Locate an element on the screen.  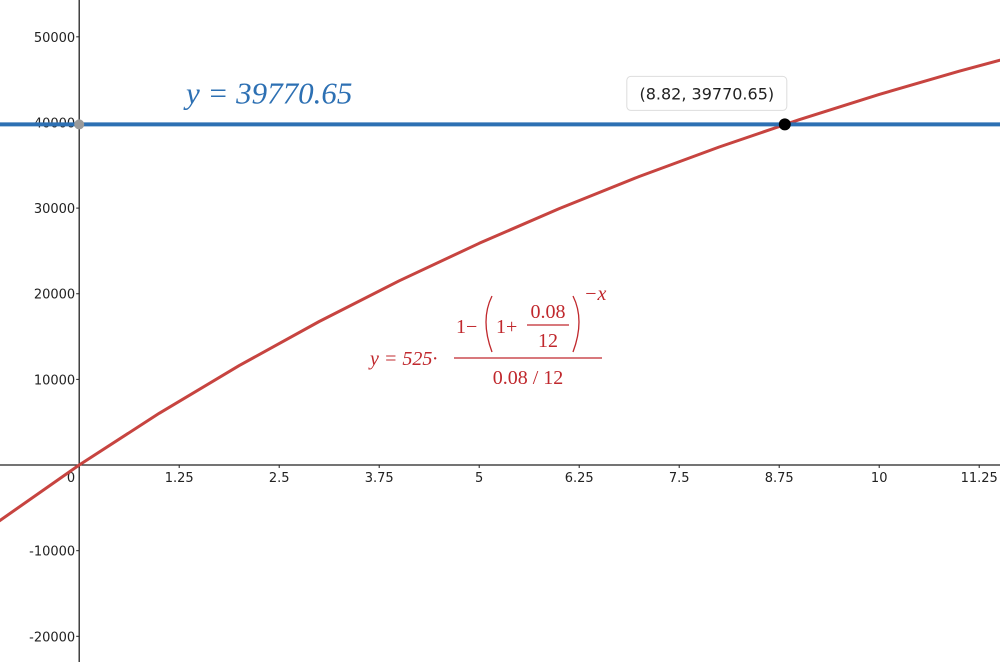
x-tick-label: 10 is located at coordinates (879, 478).